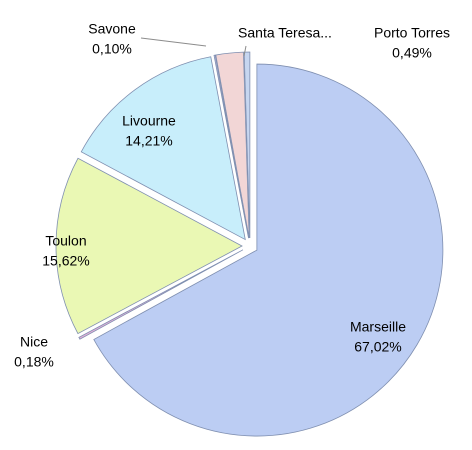 This screenshot has height=450, width=472. Describe the element at coordinates (412, 53) in the screenshot. I see `value-label: 0,49%` at that location.